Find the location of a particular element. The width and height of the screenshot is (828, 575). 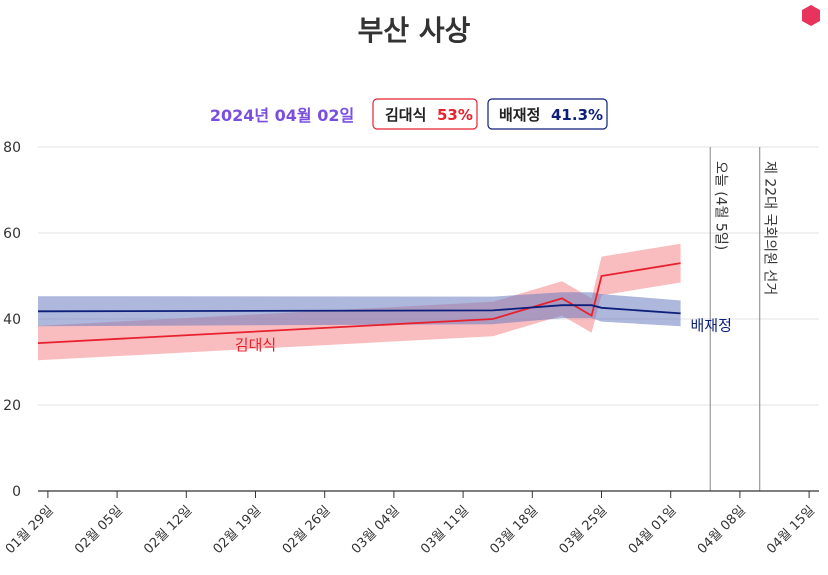

x-tick-label-8: 03월 25일 is located at coordinates (583, 530).